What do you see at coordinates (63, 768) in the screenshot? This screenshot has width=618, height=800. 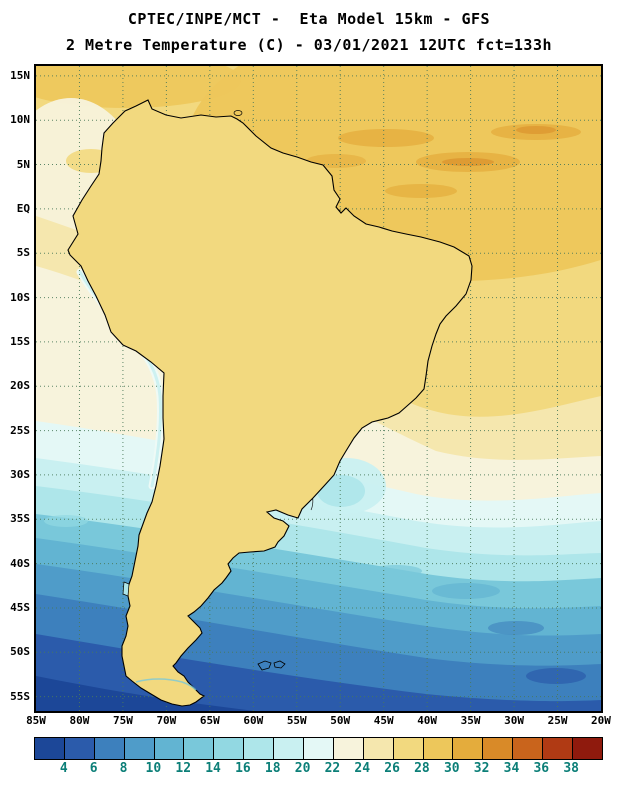 I see `colorbar-tick-4: 4` at bounding box center [63, 768].